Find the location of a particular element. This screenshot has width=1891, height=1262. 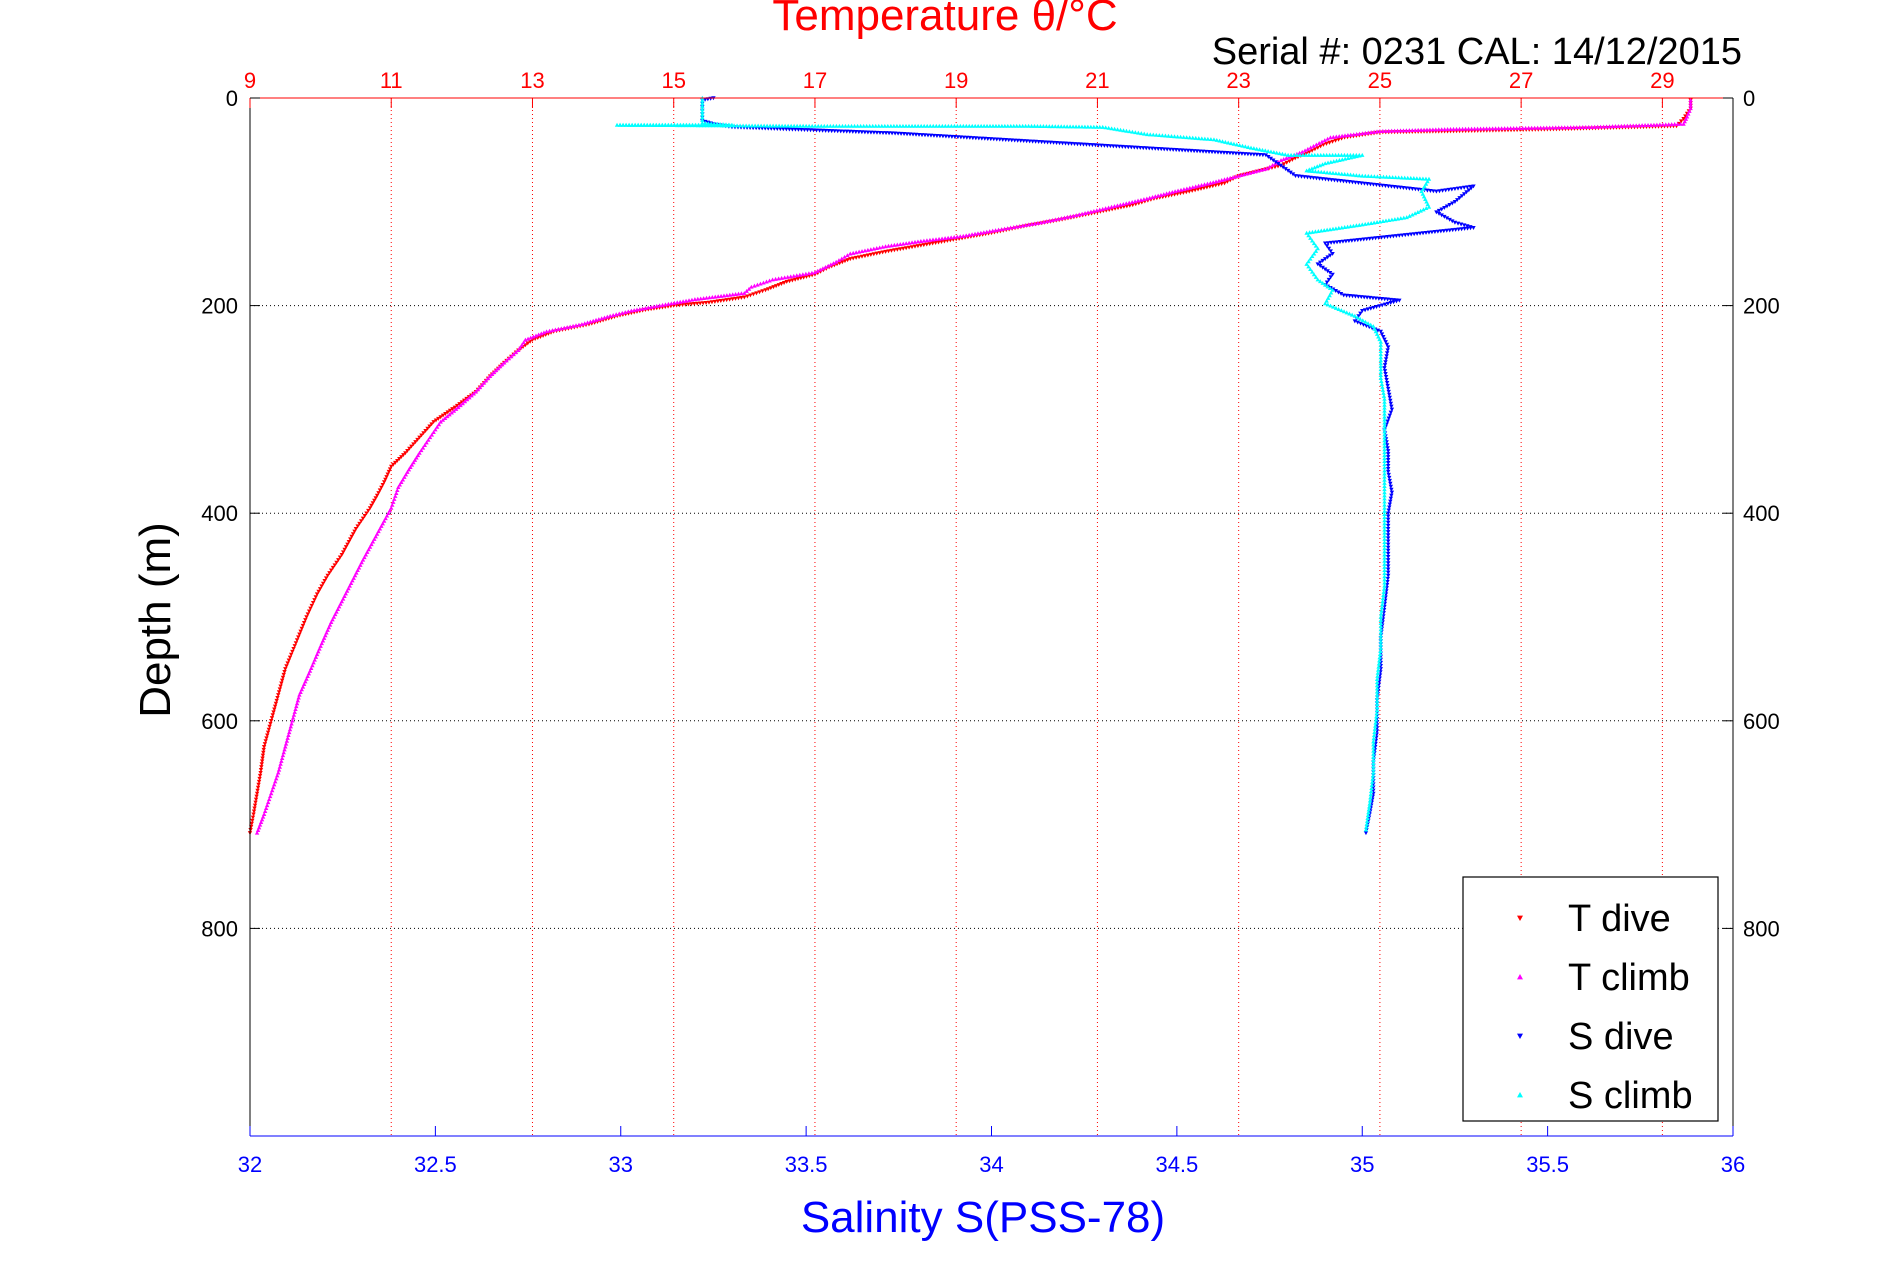

temperature-tick-label: 15 is located at coordinates (673, 80).